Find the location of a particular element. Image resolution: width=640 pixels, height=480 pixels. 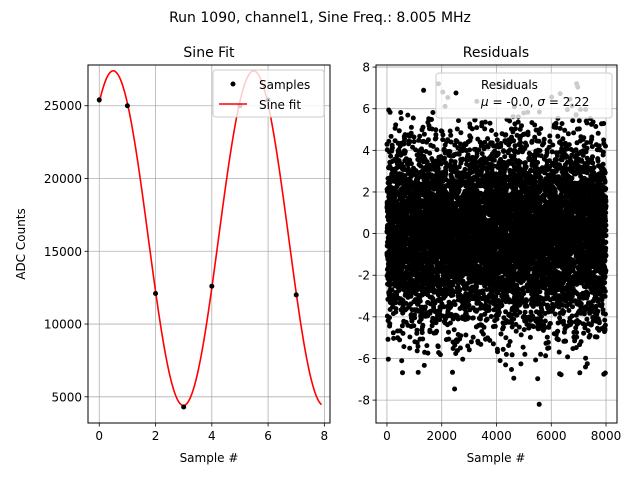

residuals-xtick-label: 0 is located at coordinates (387, 436).